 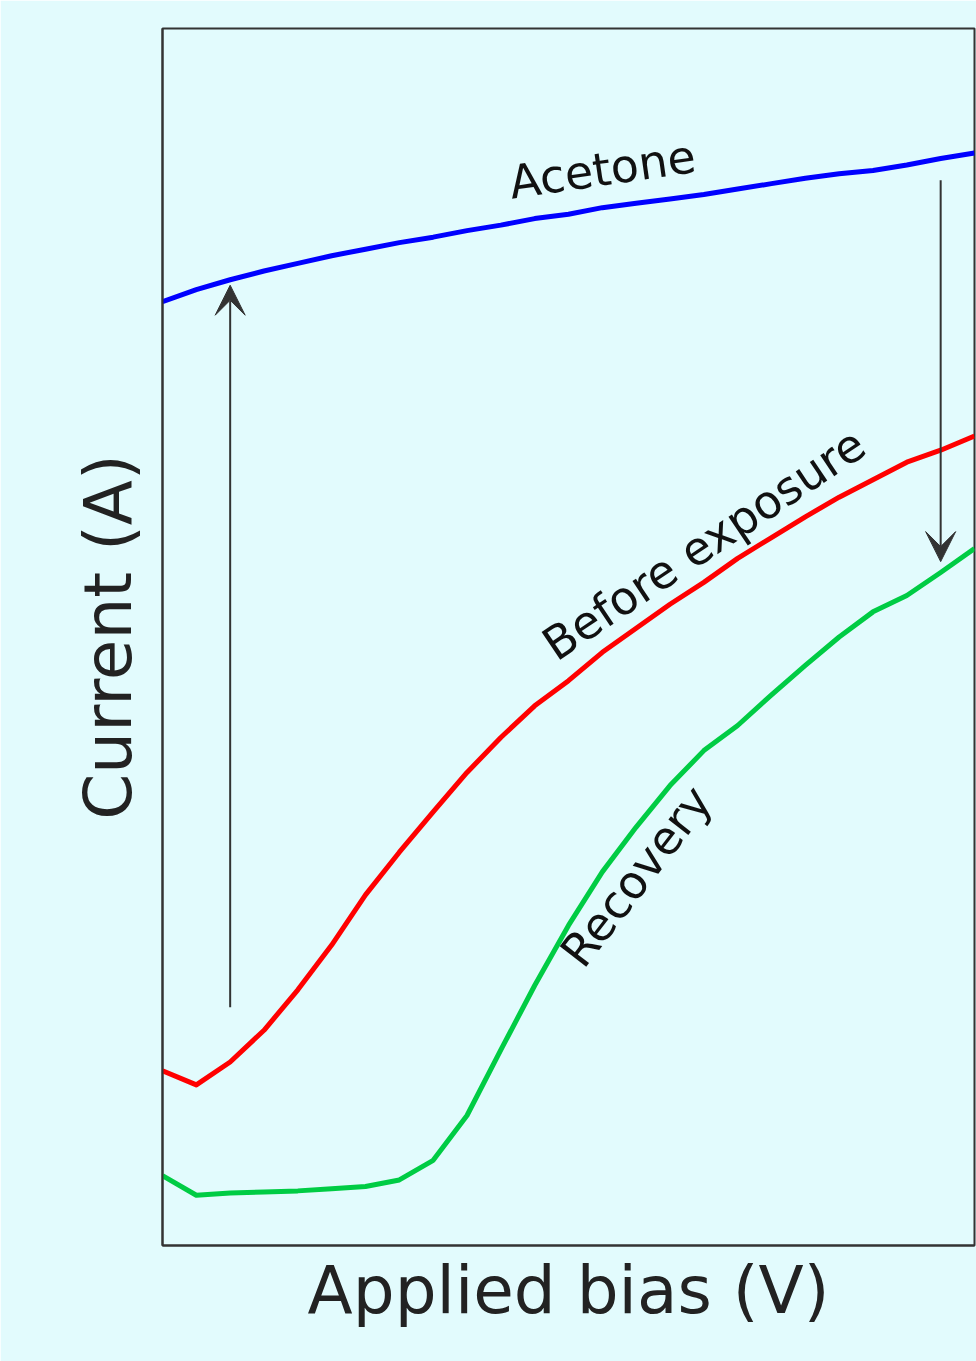 What do you see at coordinates (602, 169) in the screenshot?
I see `text: Acetone` at bounding box center [602, 169].